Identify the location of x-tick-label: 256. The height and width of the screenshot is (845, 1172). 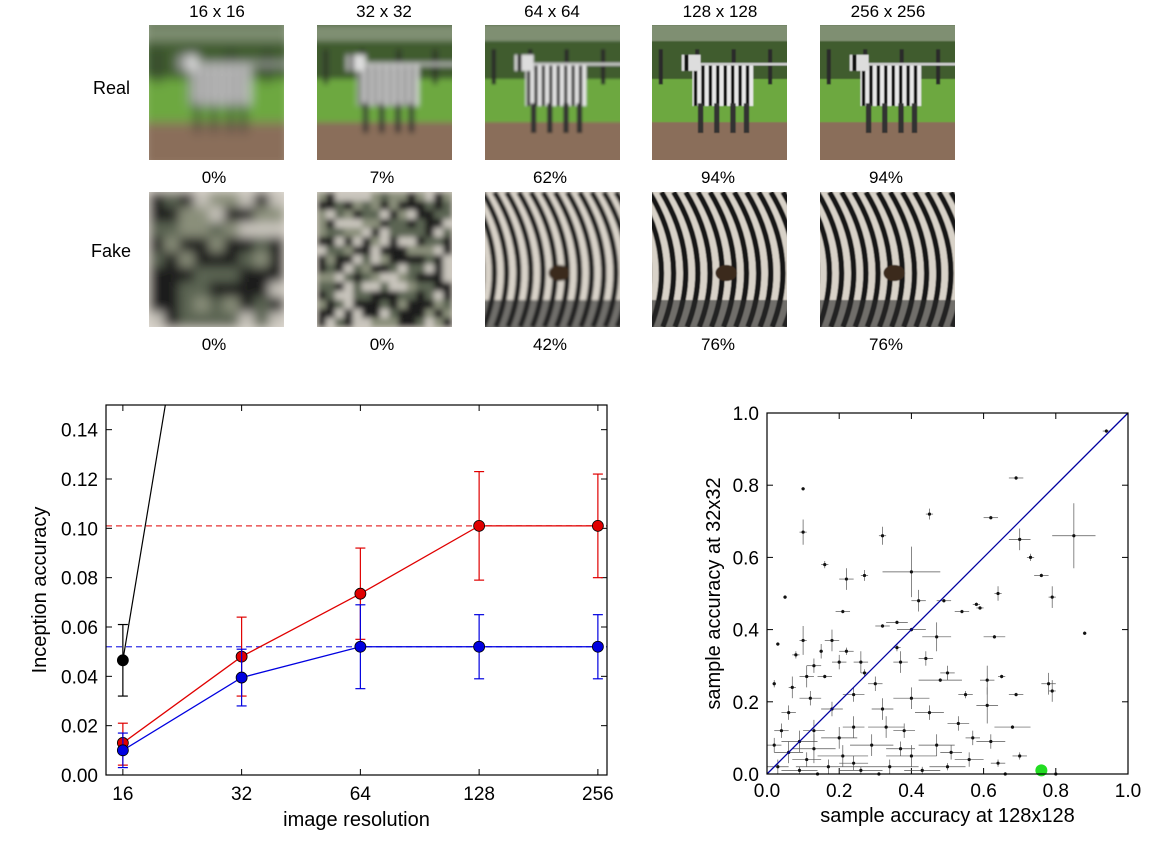
(598, 794).